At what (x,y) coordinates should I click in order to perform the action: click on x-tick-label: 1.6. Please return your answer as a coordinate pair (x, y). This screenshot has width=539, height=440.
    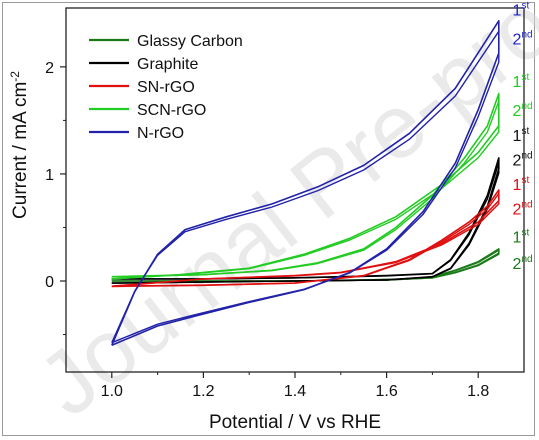
    Looking at the image, I should click on (386, 391).